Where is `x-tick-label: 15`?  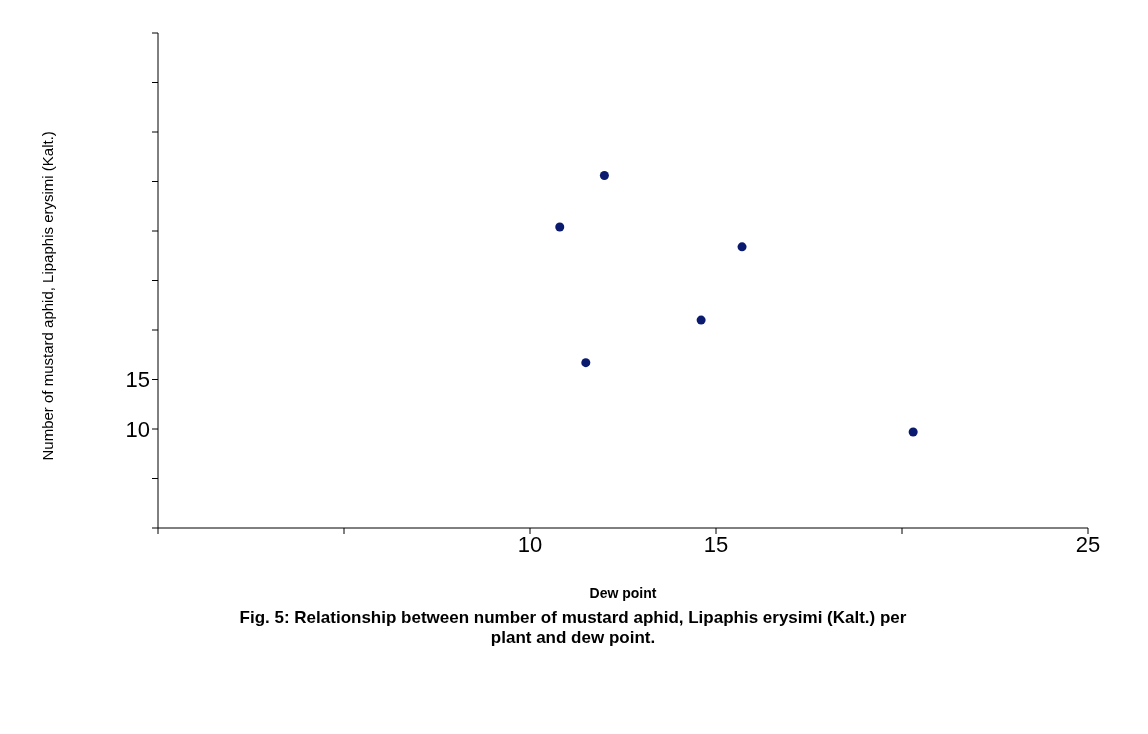
x-tick-label: 15 is located at coordinates (716, 544).